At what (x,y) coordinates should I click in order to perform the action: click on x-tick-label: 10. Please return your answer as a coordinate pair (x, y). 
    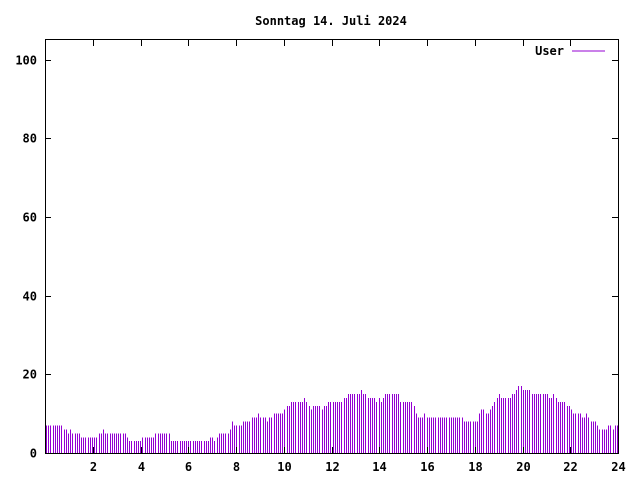
    Looking at the image, I should click on (284, 467).